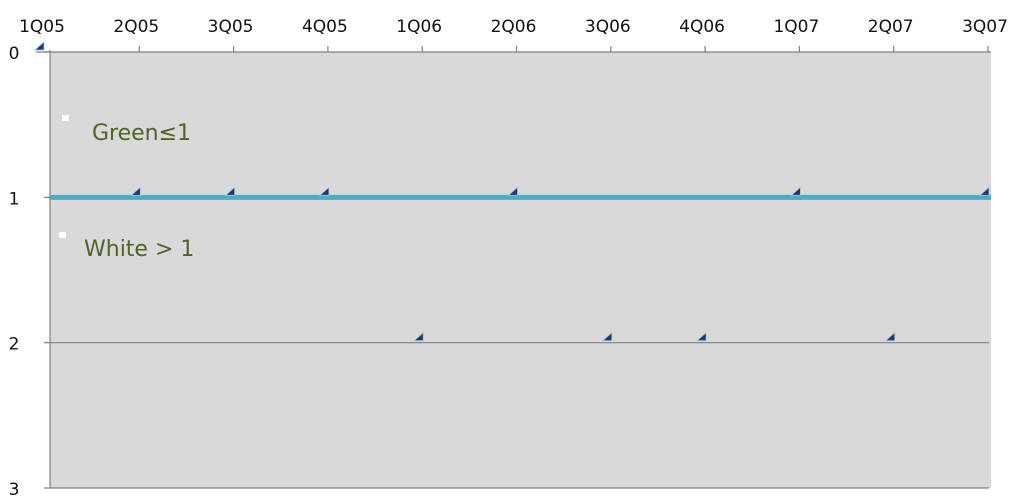 This screenshot has height=499, width=1032. Describe the element at coordinates (14, 54) in the screenshot. I see `y-tick-label: 0` at that location.